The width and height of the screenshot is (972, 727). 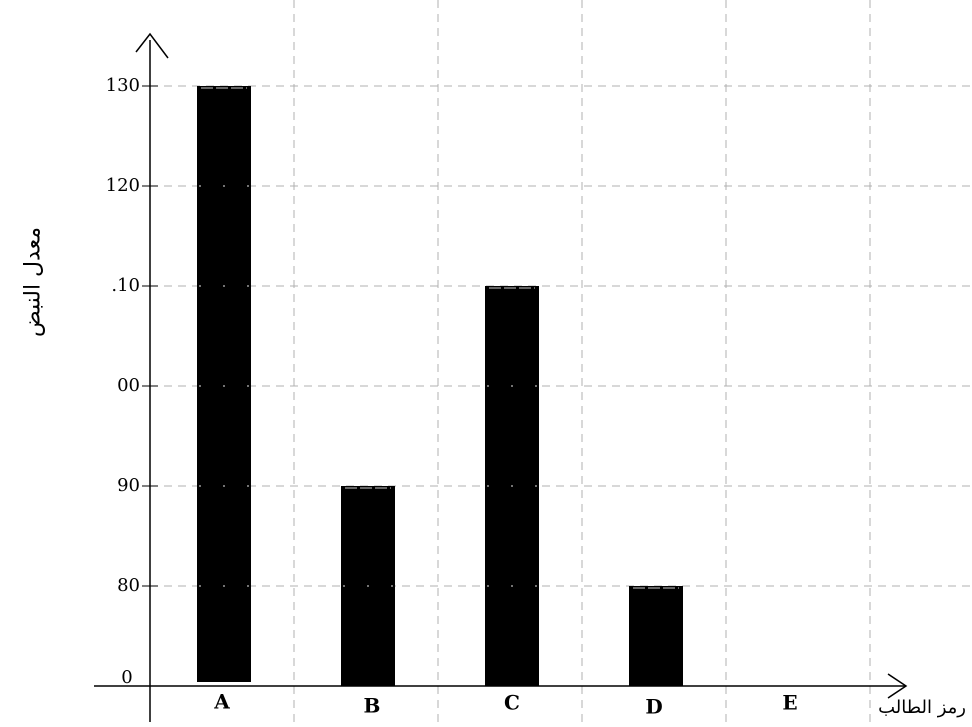 What do you see at coordinates (128, 485) in the screenshot?
I see `y-tick-label: 90` at bounding box center [128, 485].